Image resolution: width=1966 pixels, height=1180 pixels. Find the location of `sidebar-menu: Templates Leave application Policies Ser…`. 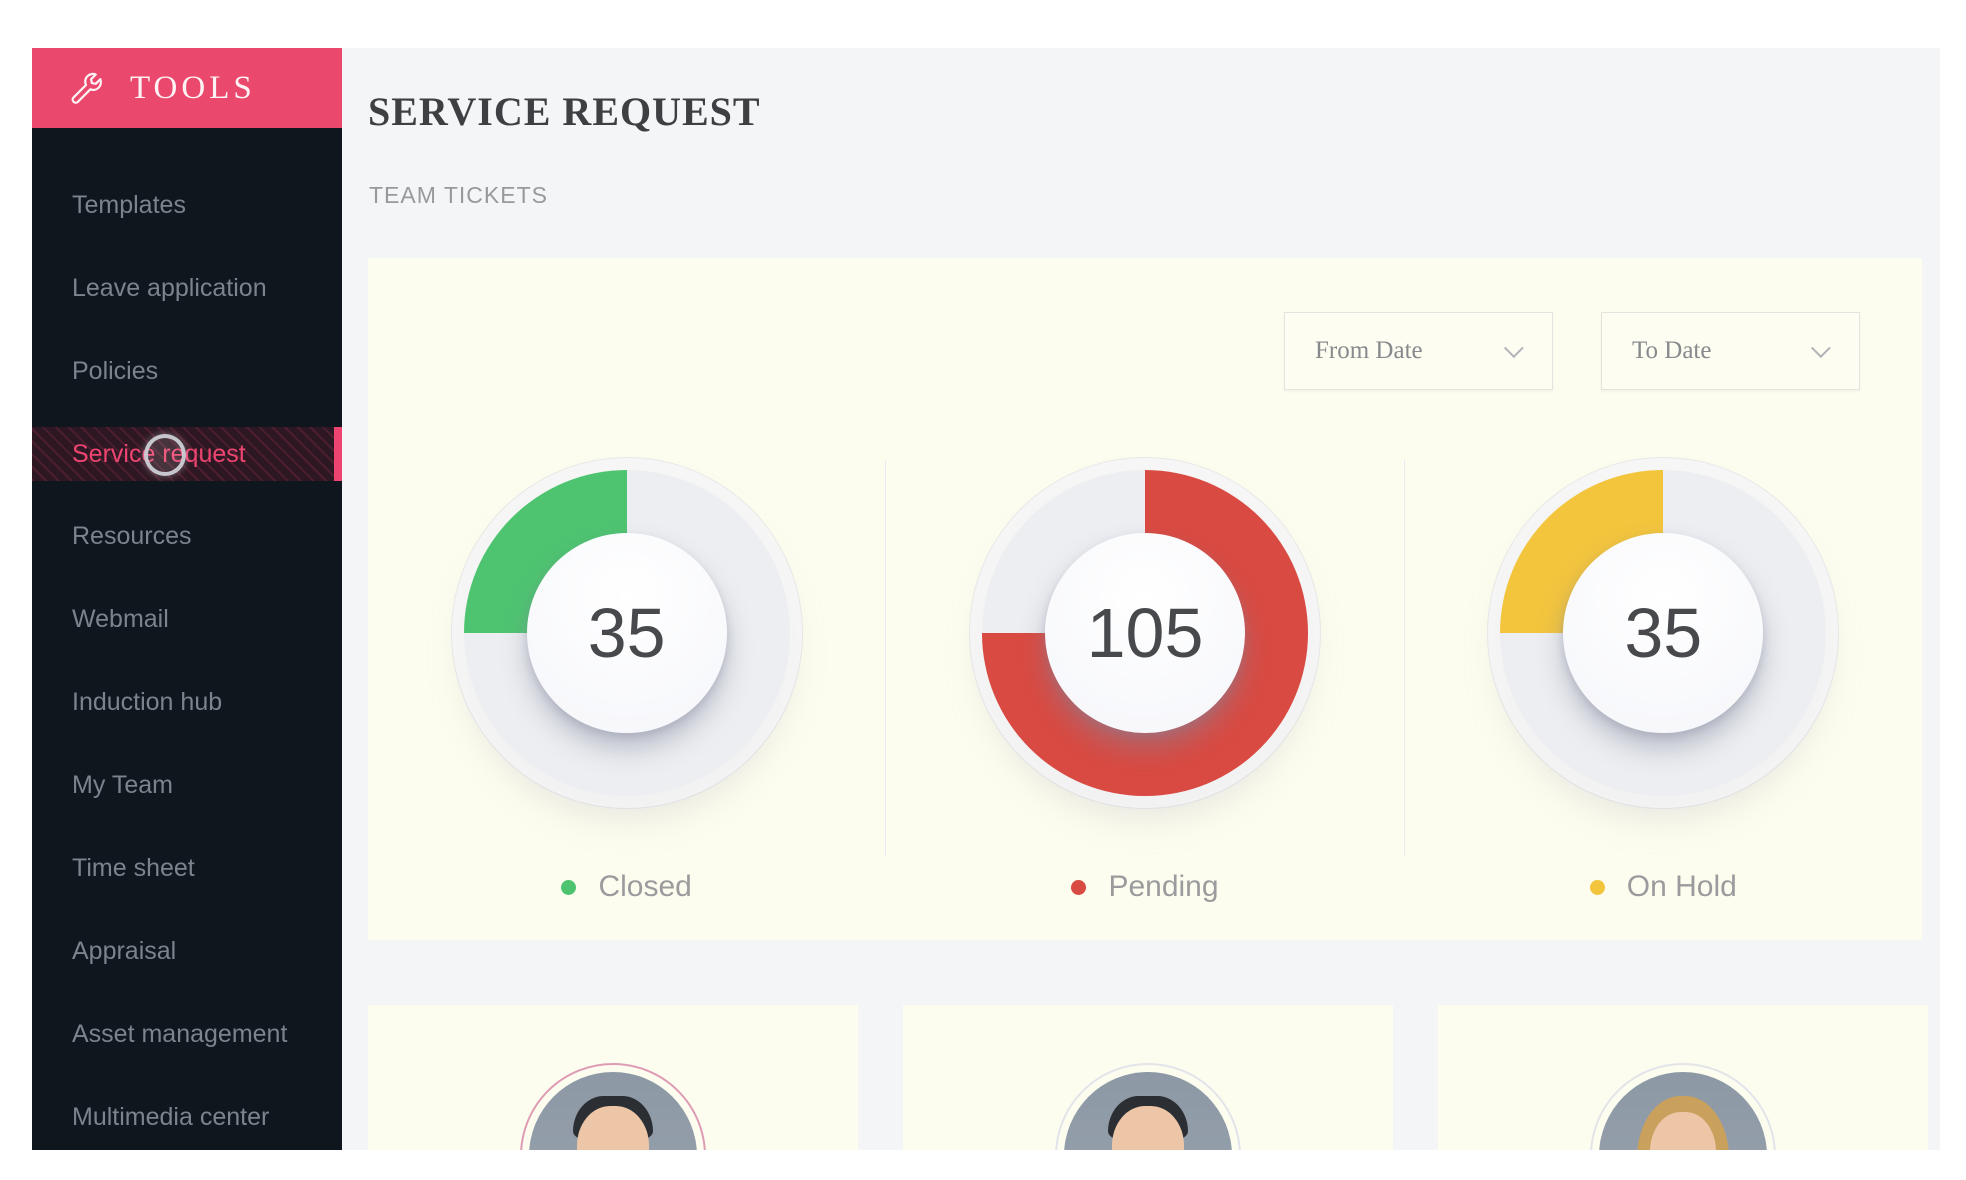

sidebar-menu: Templates Leave application Policies Ser… is located at coordinates (187, 657).